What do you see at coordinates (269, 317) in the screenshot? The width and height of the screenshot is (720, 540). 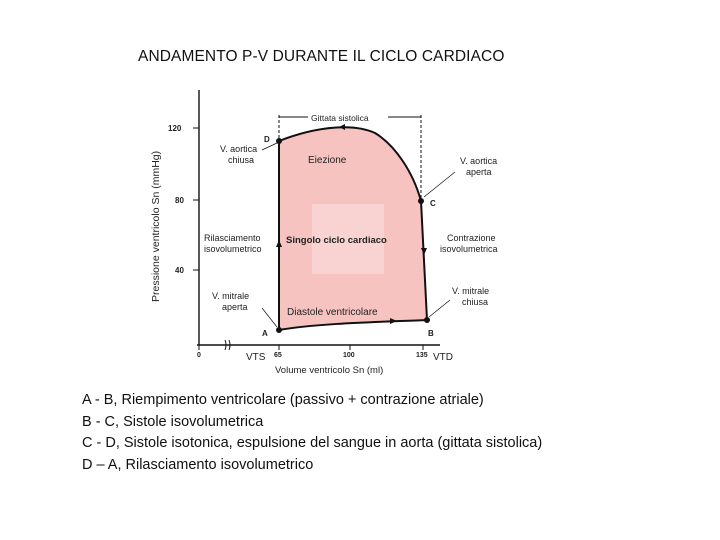 I see `leader-mitrale-aperta` at bounding box center [269, 317].